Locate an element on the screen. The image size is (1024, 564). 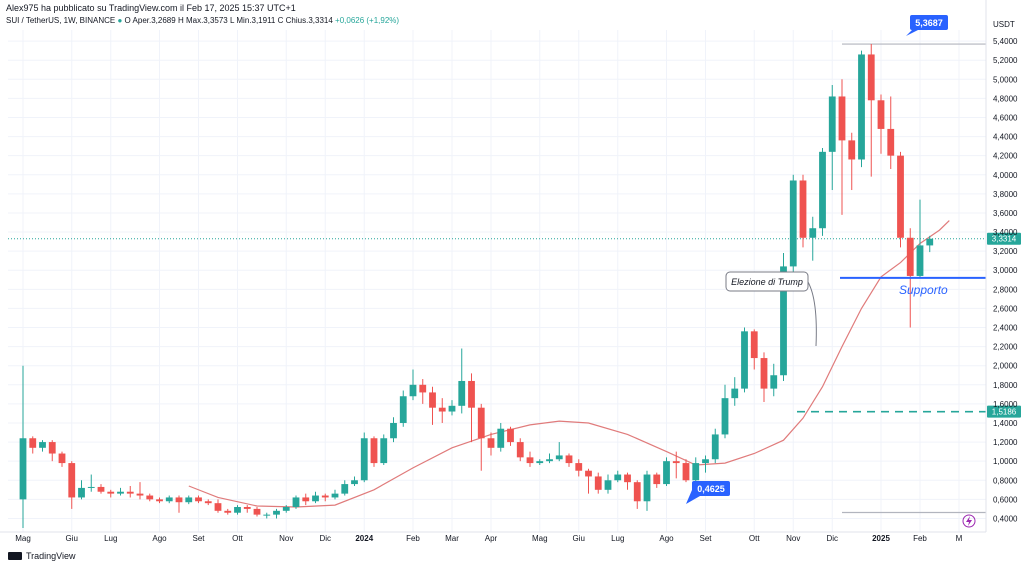
low-label: L is located at coordinates (232, 20).